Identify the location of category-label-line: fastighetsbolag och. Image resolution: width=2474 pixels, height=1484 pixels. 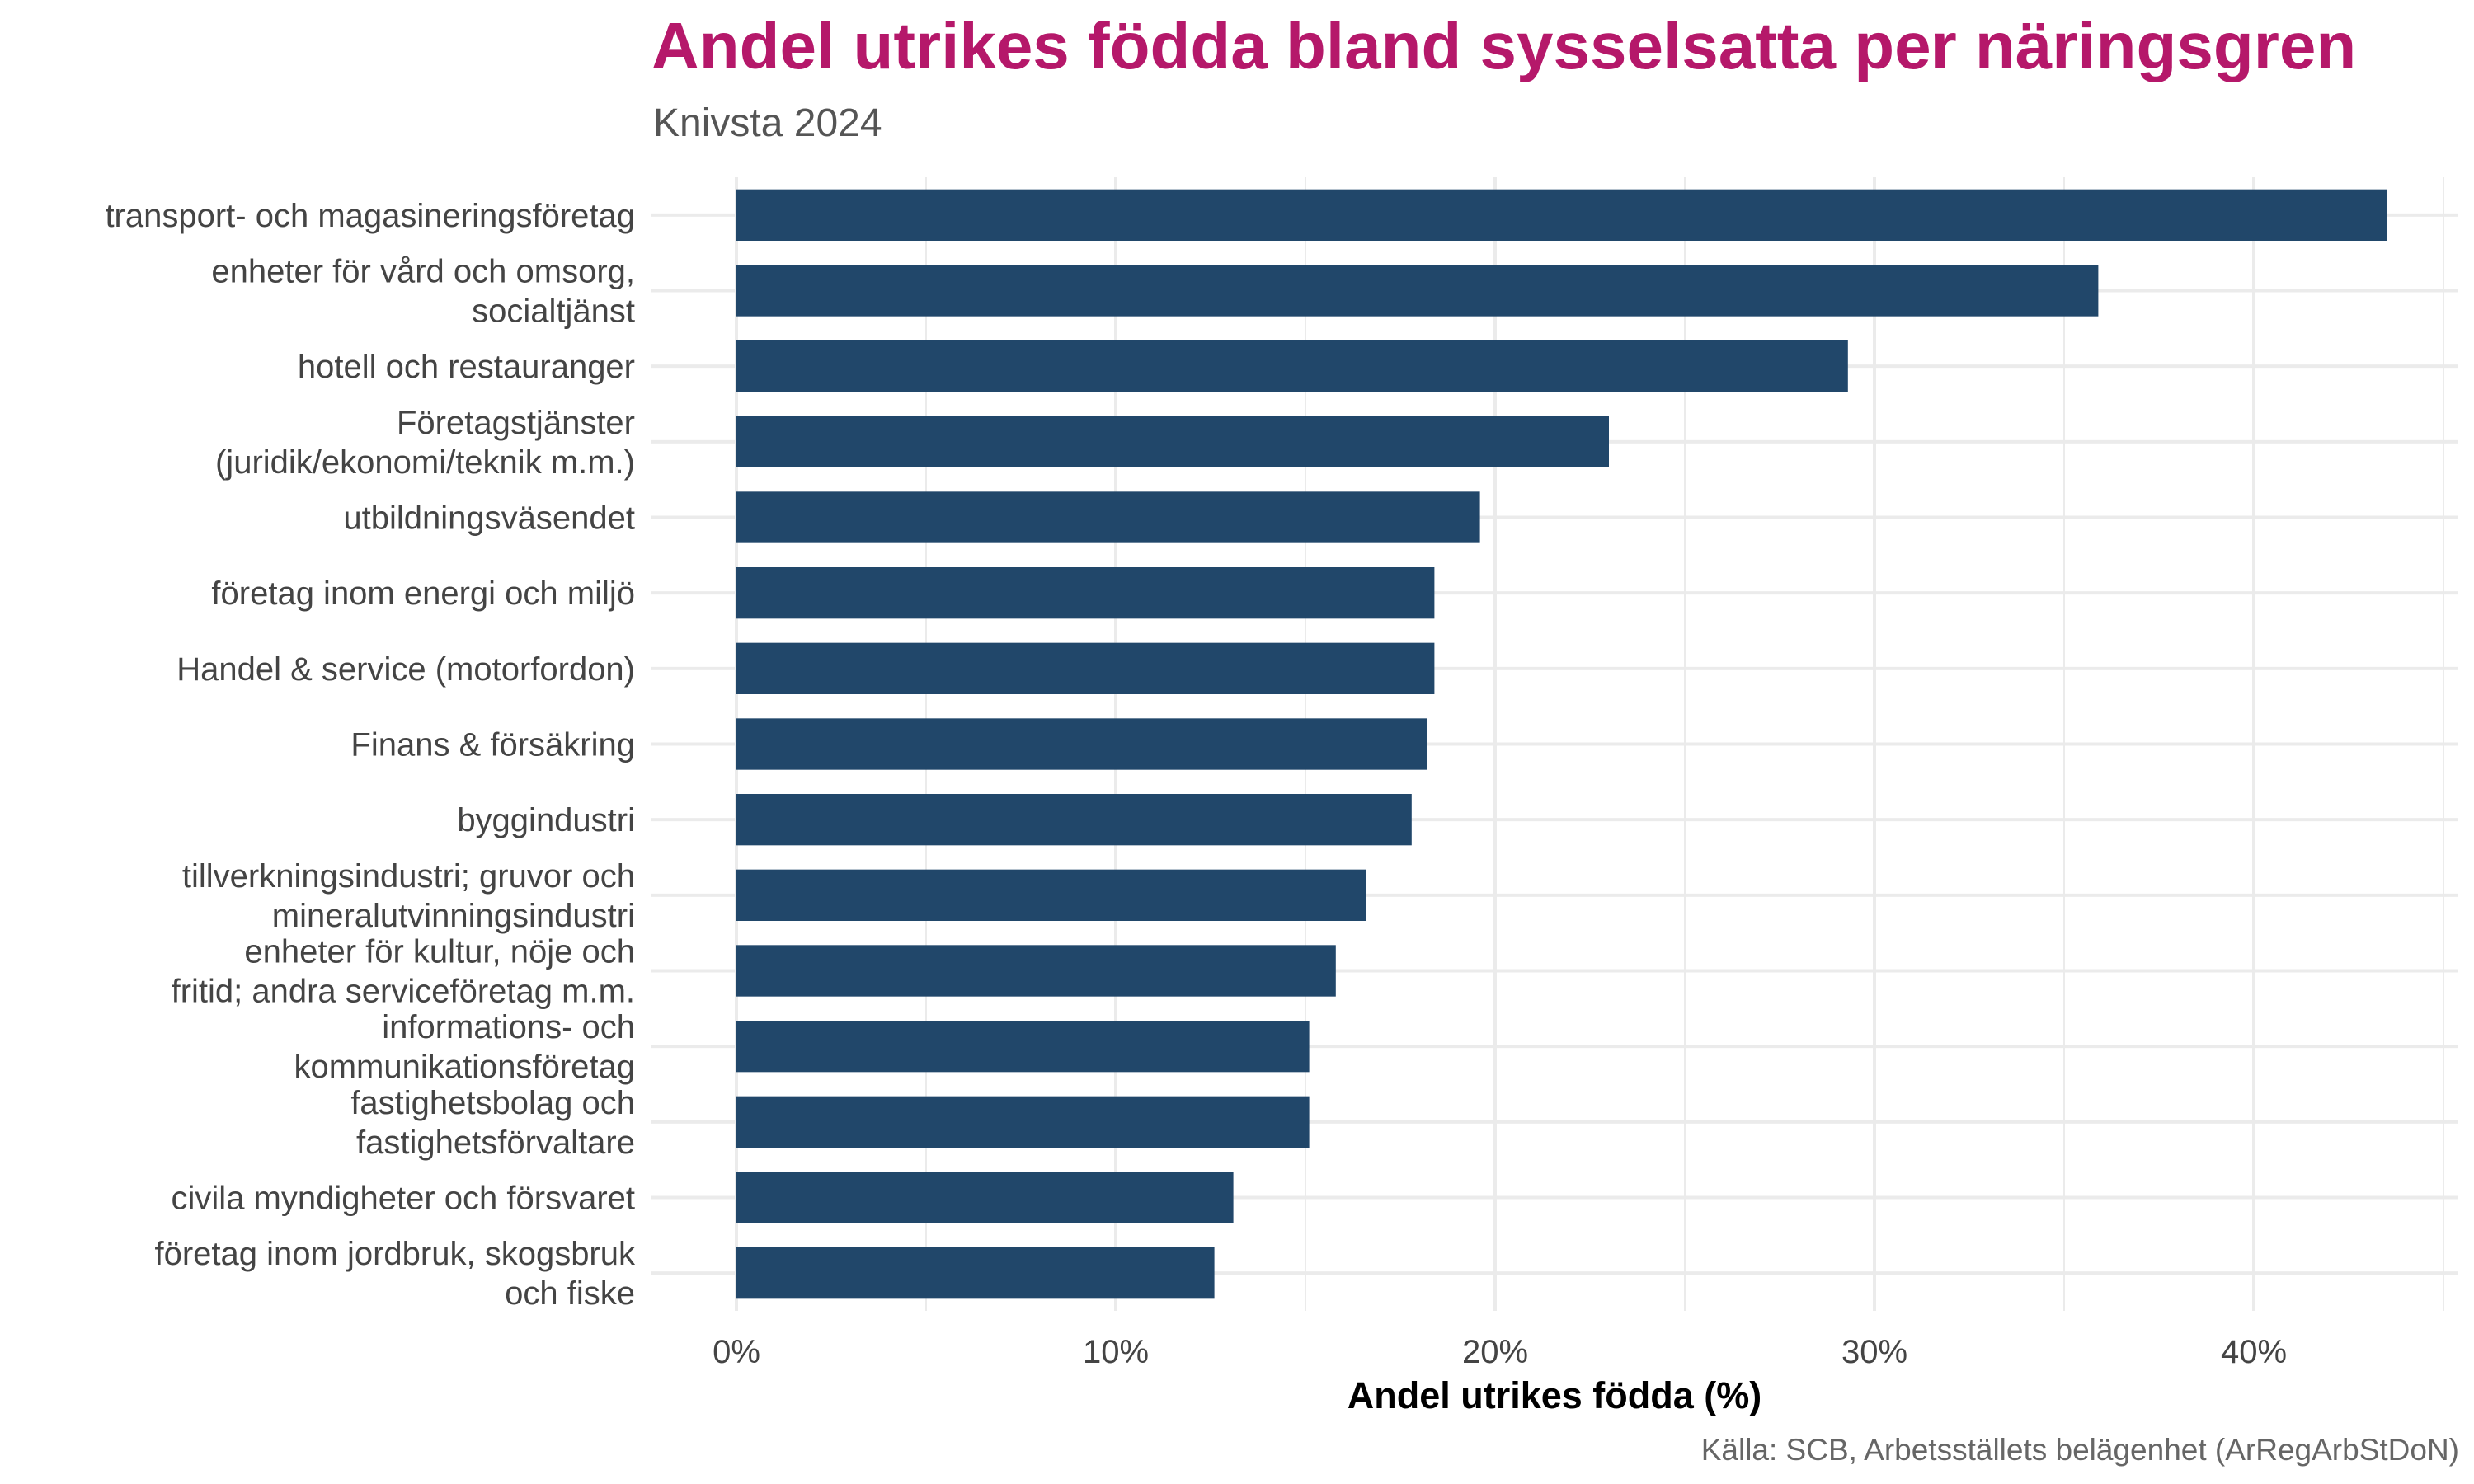
(492, 1103).